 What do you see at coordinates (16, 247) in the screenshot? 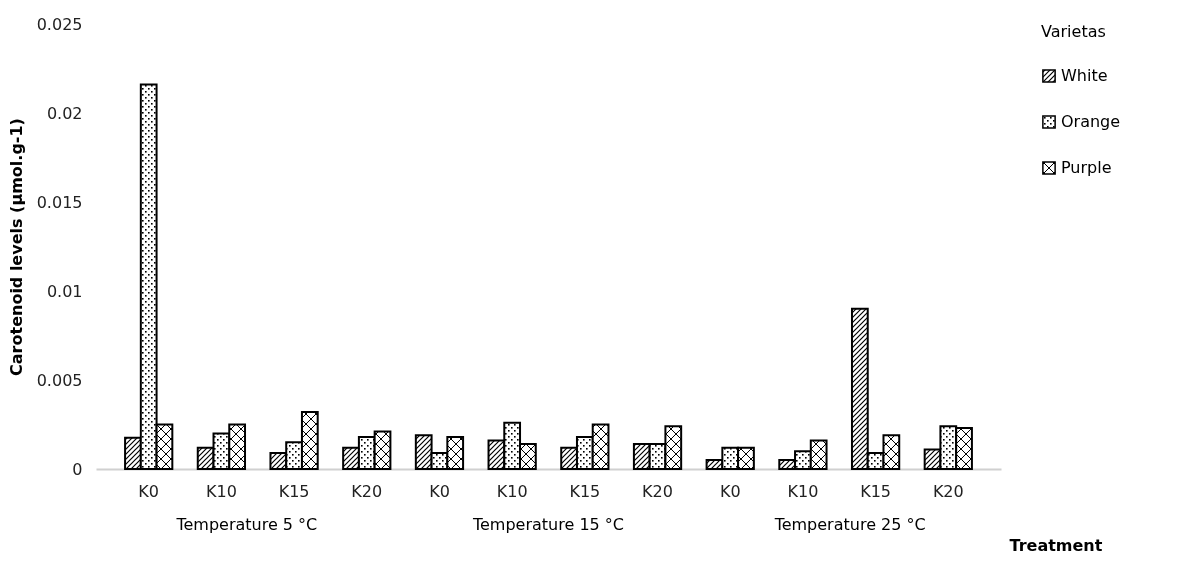
I see `y-axis-title: Carotenoid levels (µmol.g-1)` at bounding box center [16, 247].